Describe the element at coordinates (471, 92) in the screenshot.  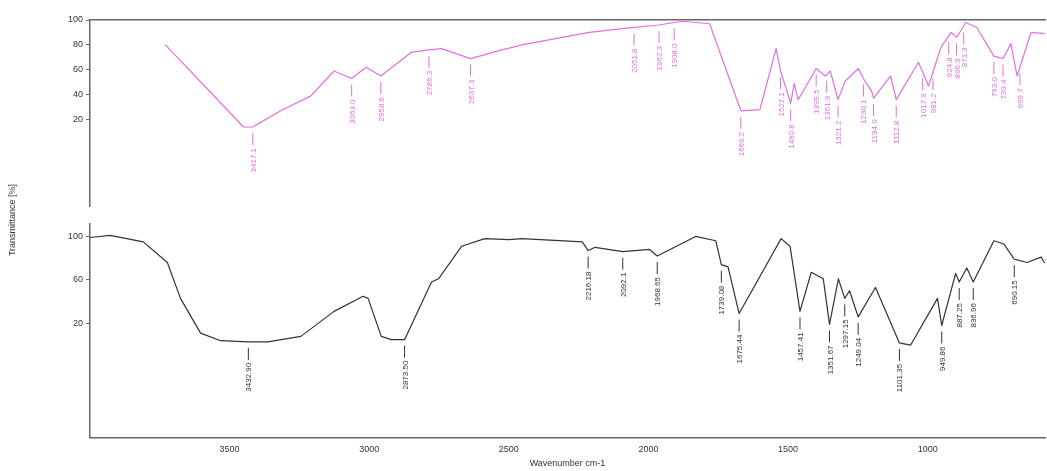
I see `annotation: 2637.3` at that location.